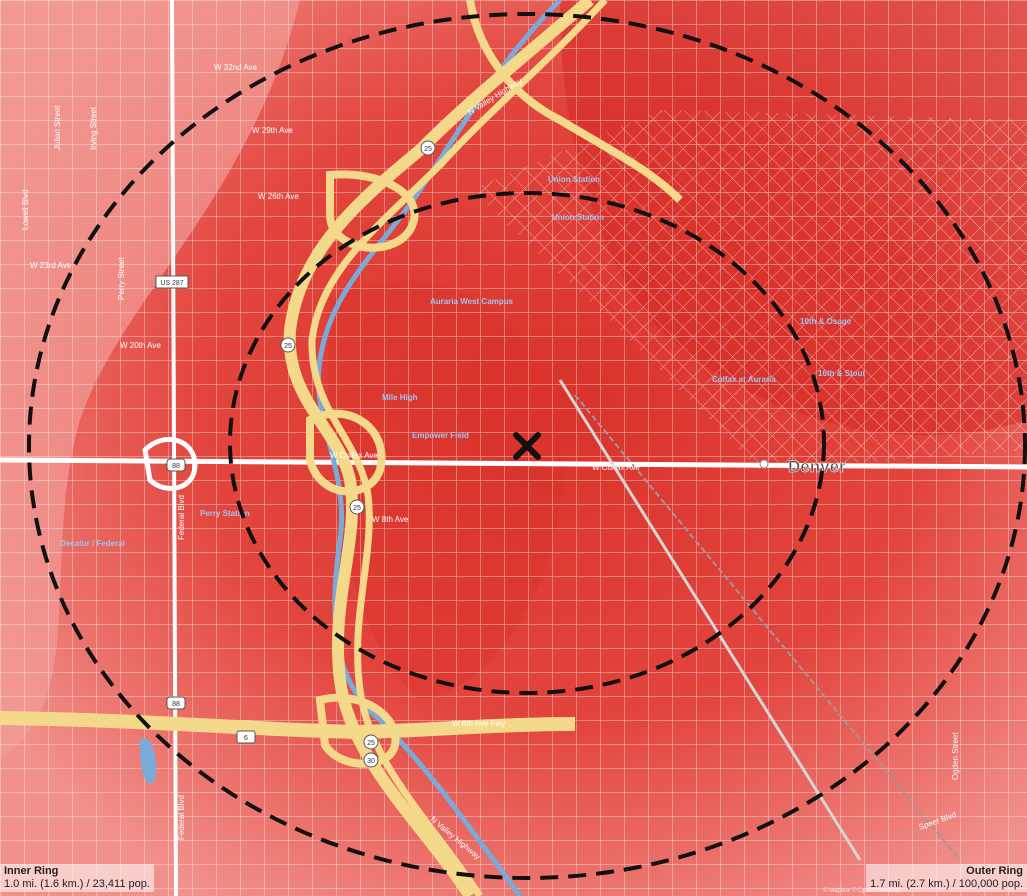 The width and height of the screenshot is (1027, 896). Describe the element at coordinates (862, 891) in the screenshot. I see `map-attribution: © Mapbox © OpenStreetMap` at that location.